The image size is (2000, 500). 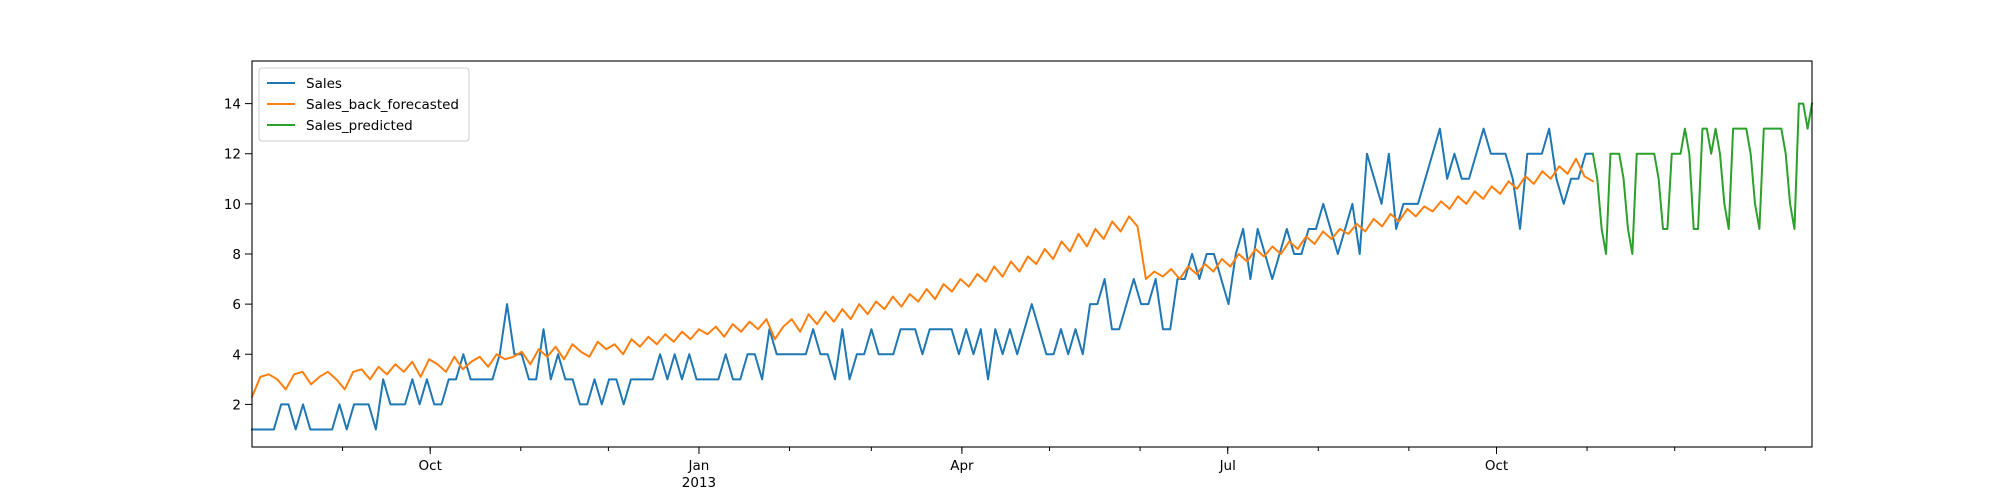 I want to click on y-tick-label: 4, so click(x=236, y=355).